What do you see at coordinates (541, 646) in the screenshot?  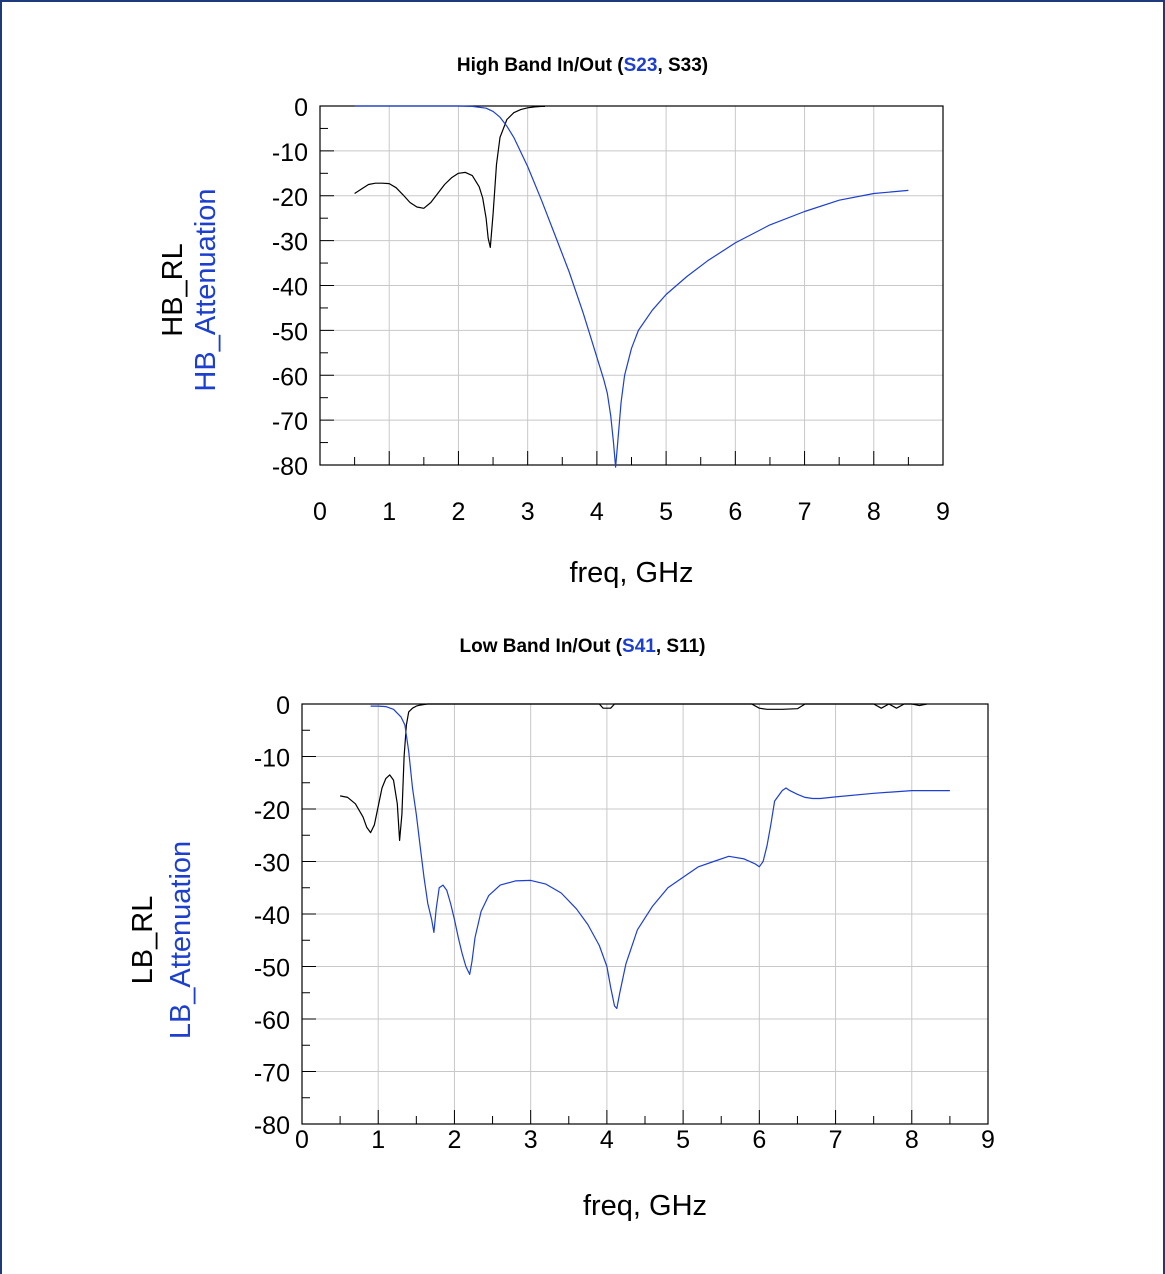 I see `title-part: Low Band In/Out (` at bounding box center [541, 646].